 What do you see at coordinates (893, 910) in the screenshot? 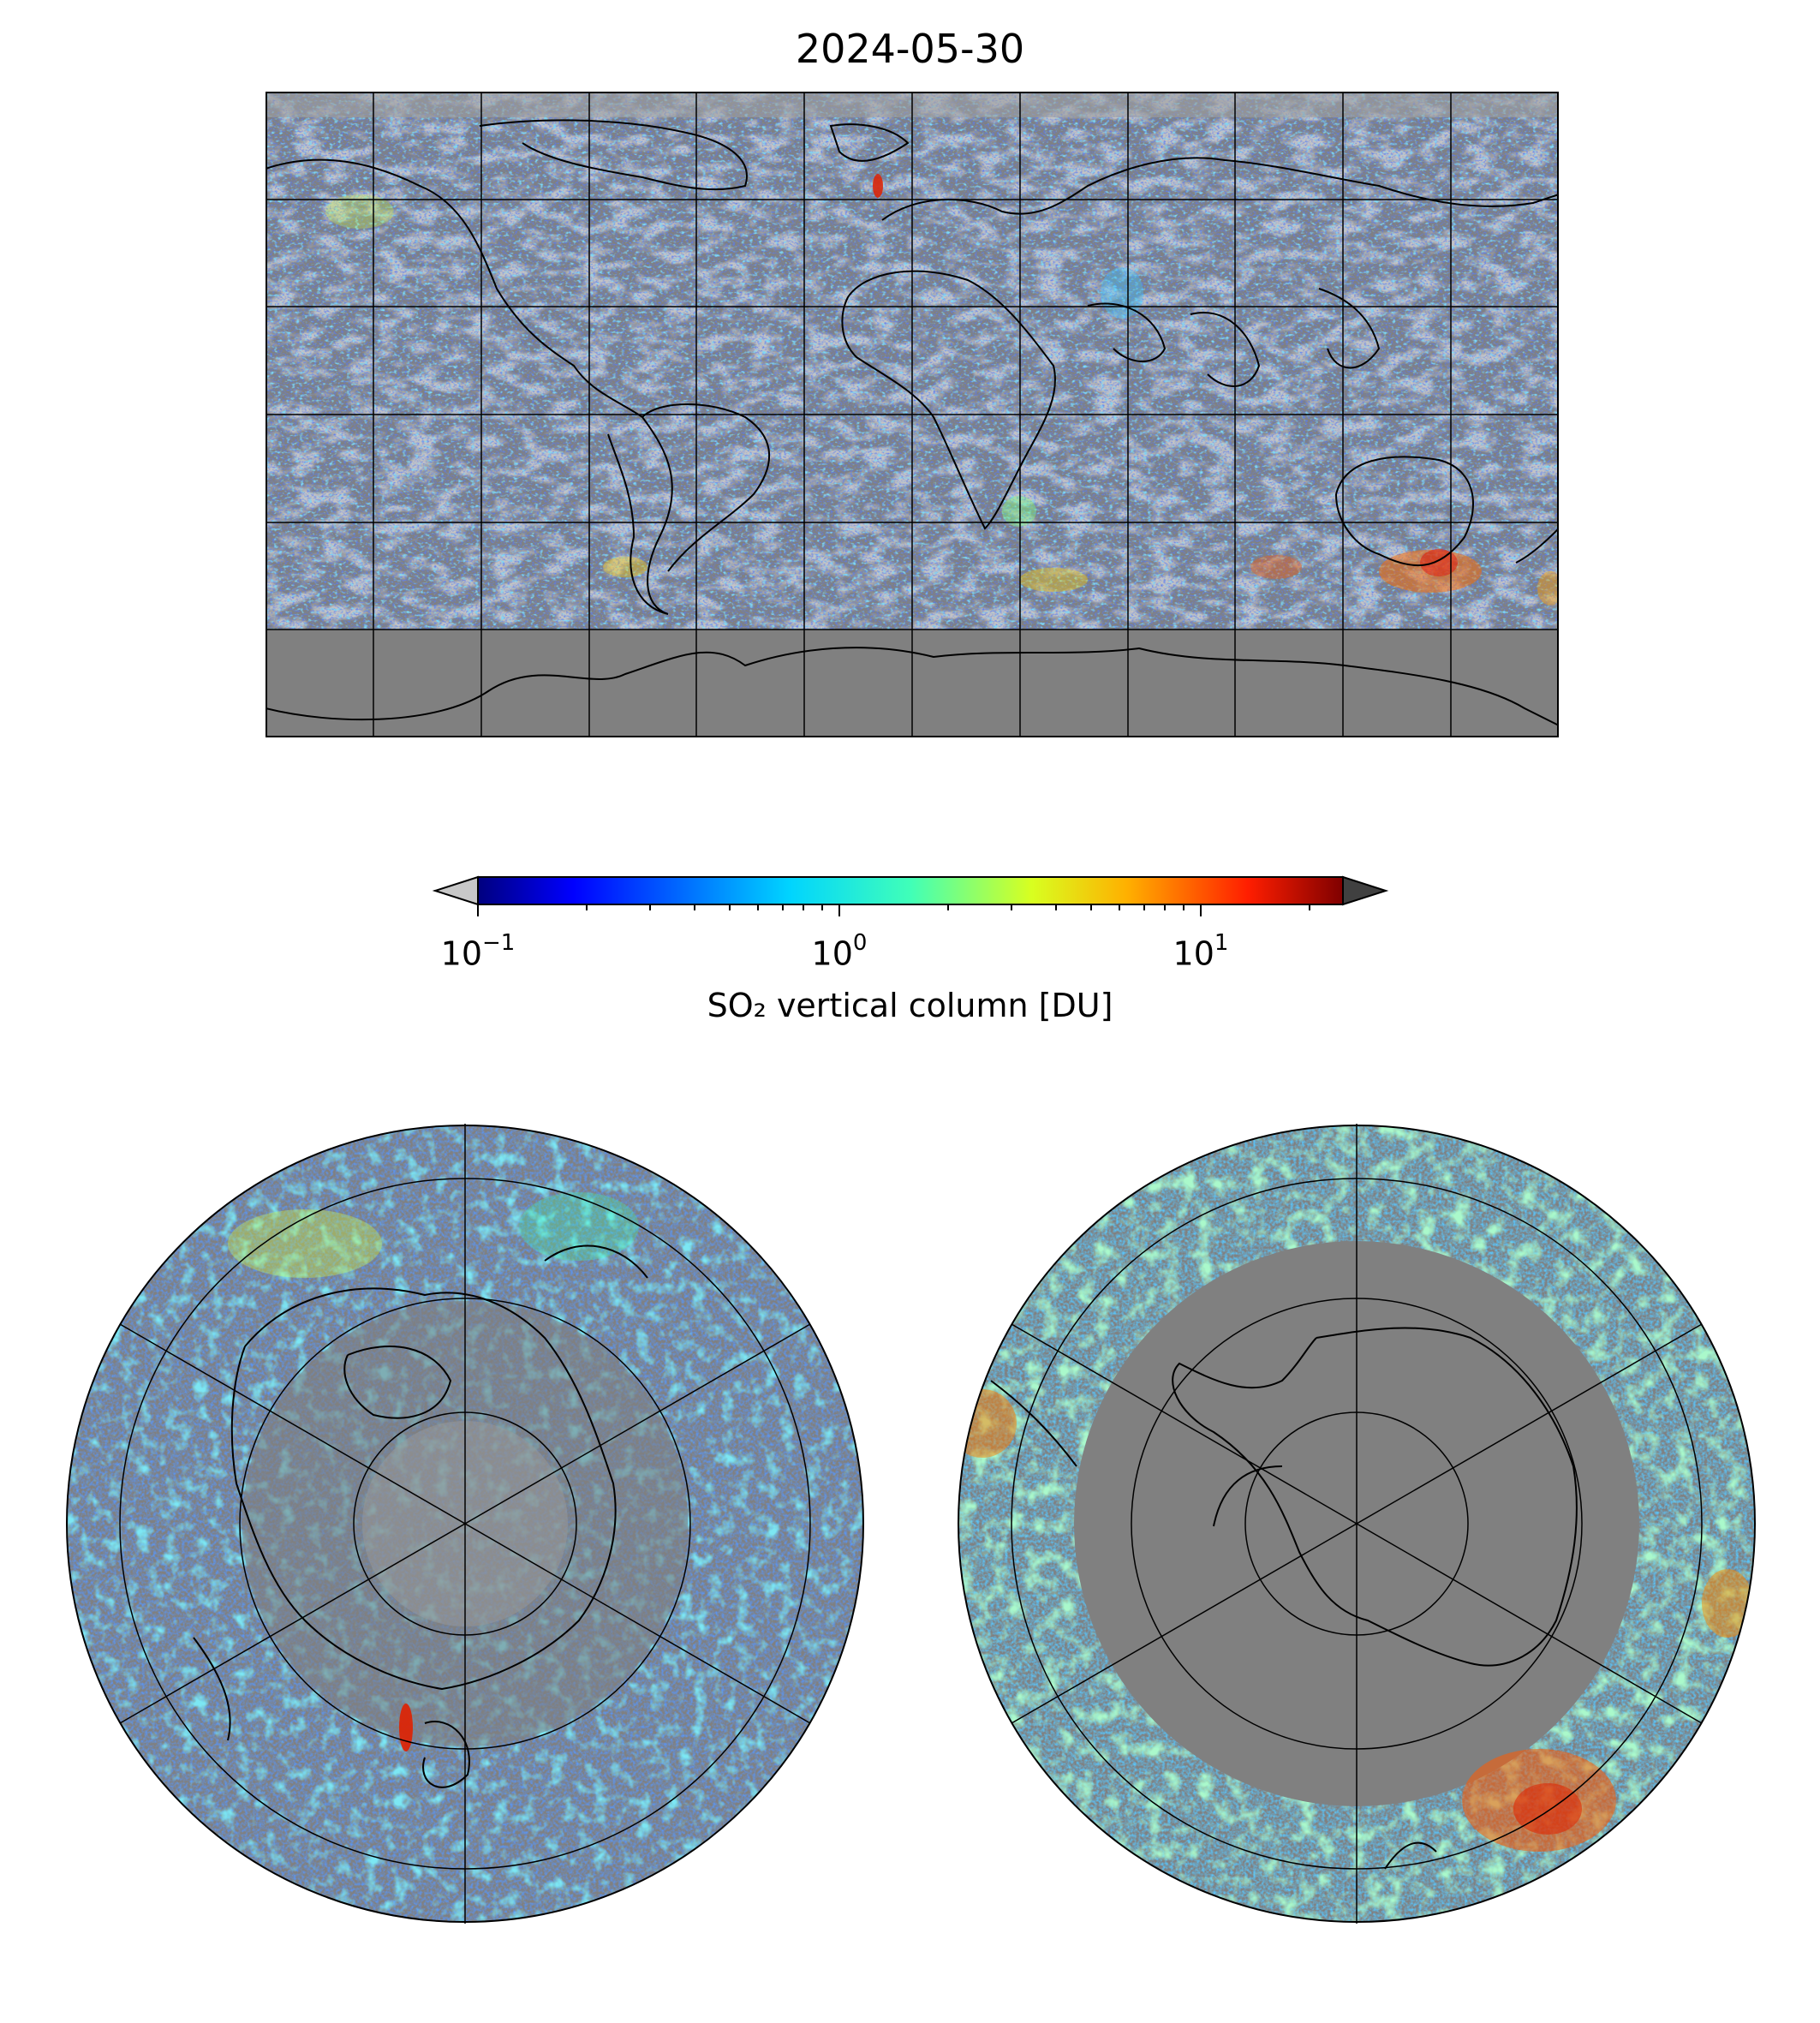
I see `colorbar-ticks` at bounding box center [893, 910].